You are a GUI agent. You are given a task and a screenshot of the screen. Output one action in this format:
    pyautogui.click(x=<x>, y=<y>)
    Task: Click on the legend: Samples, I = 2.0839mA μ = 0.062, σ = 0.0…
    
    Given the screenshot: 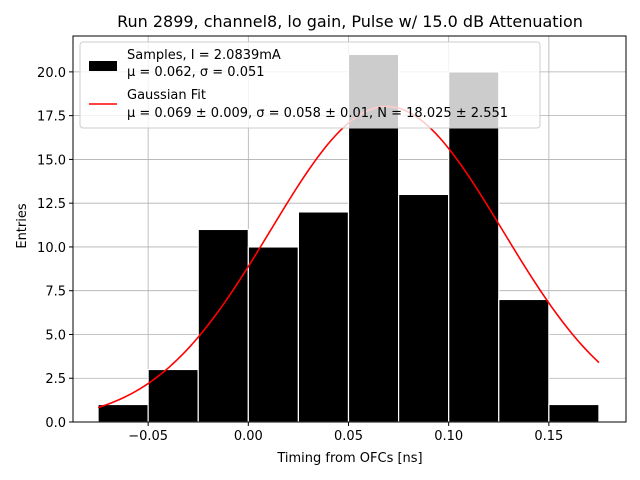 What is the action you would take?
    pyautogui.click(x=310, y=85)
    